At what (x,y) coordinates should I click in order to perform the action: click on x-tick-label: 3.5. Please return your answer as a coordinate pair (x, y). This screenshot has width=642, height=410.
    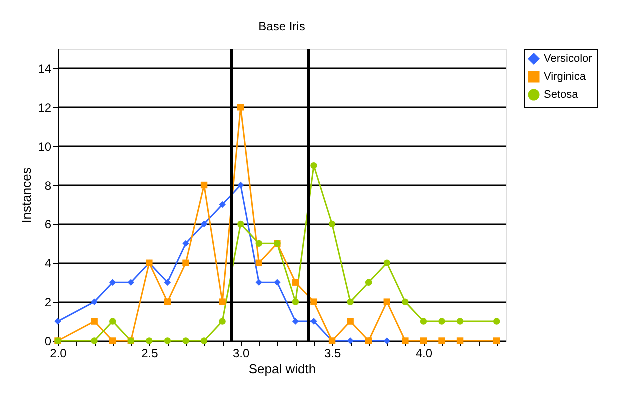
    Looking at the image, I should click on (333, 353).